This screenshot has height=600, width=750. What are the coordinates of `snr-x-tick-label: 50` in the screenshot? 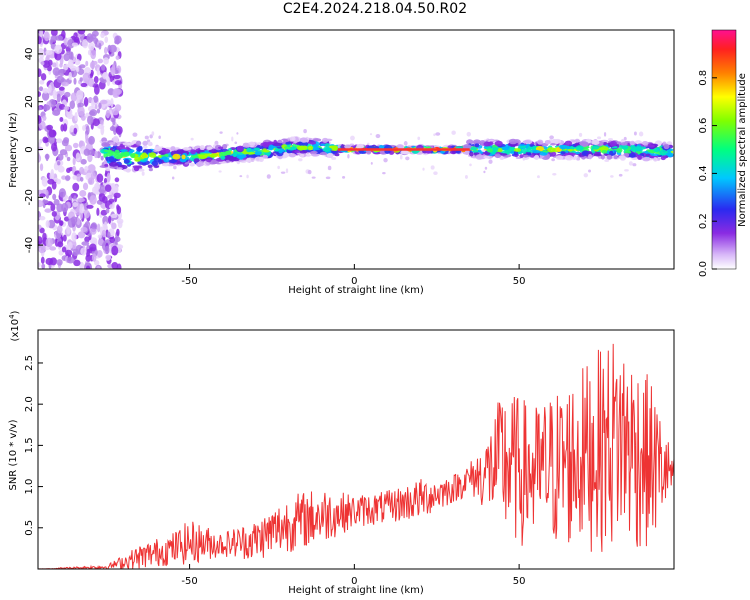 It's located at (519, 581).